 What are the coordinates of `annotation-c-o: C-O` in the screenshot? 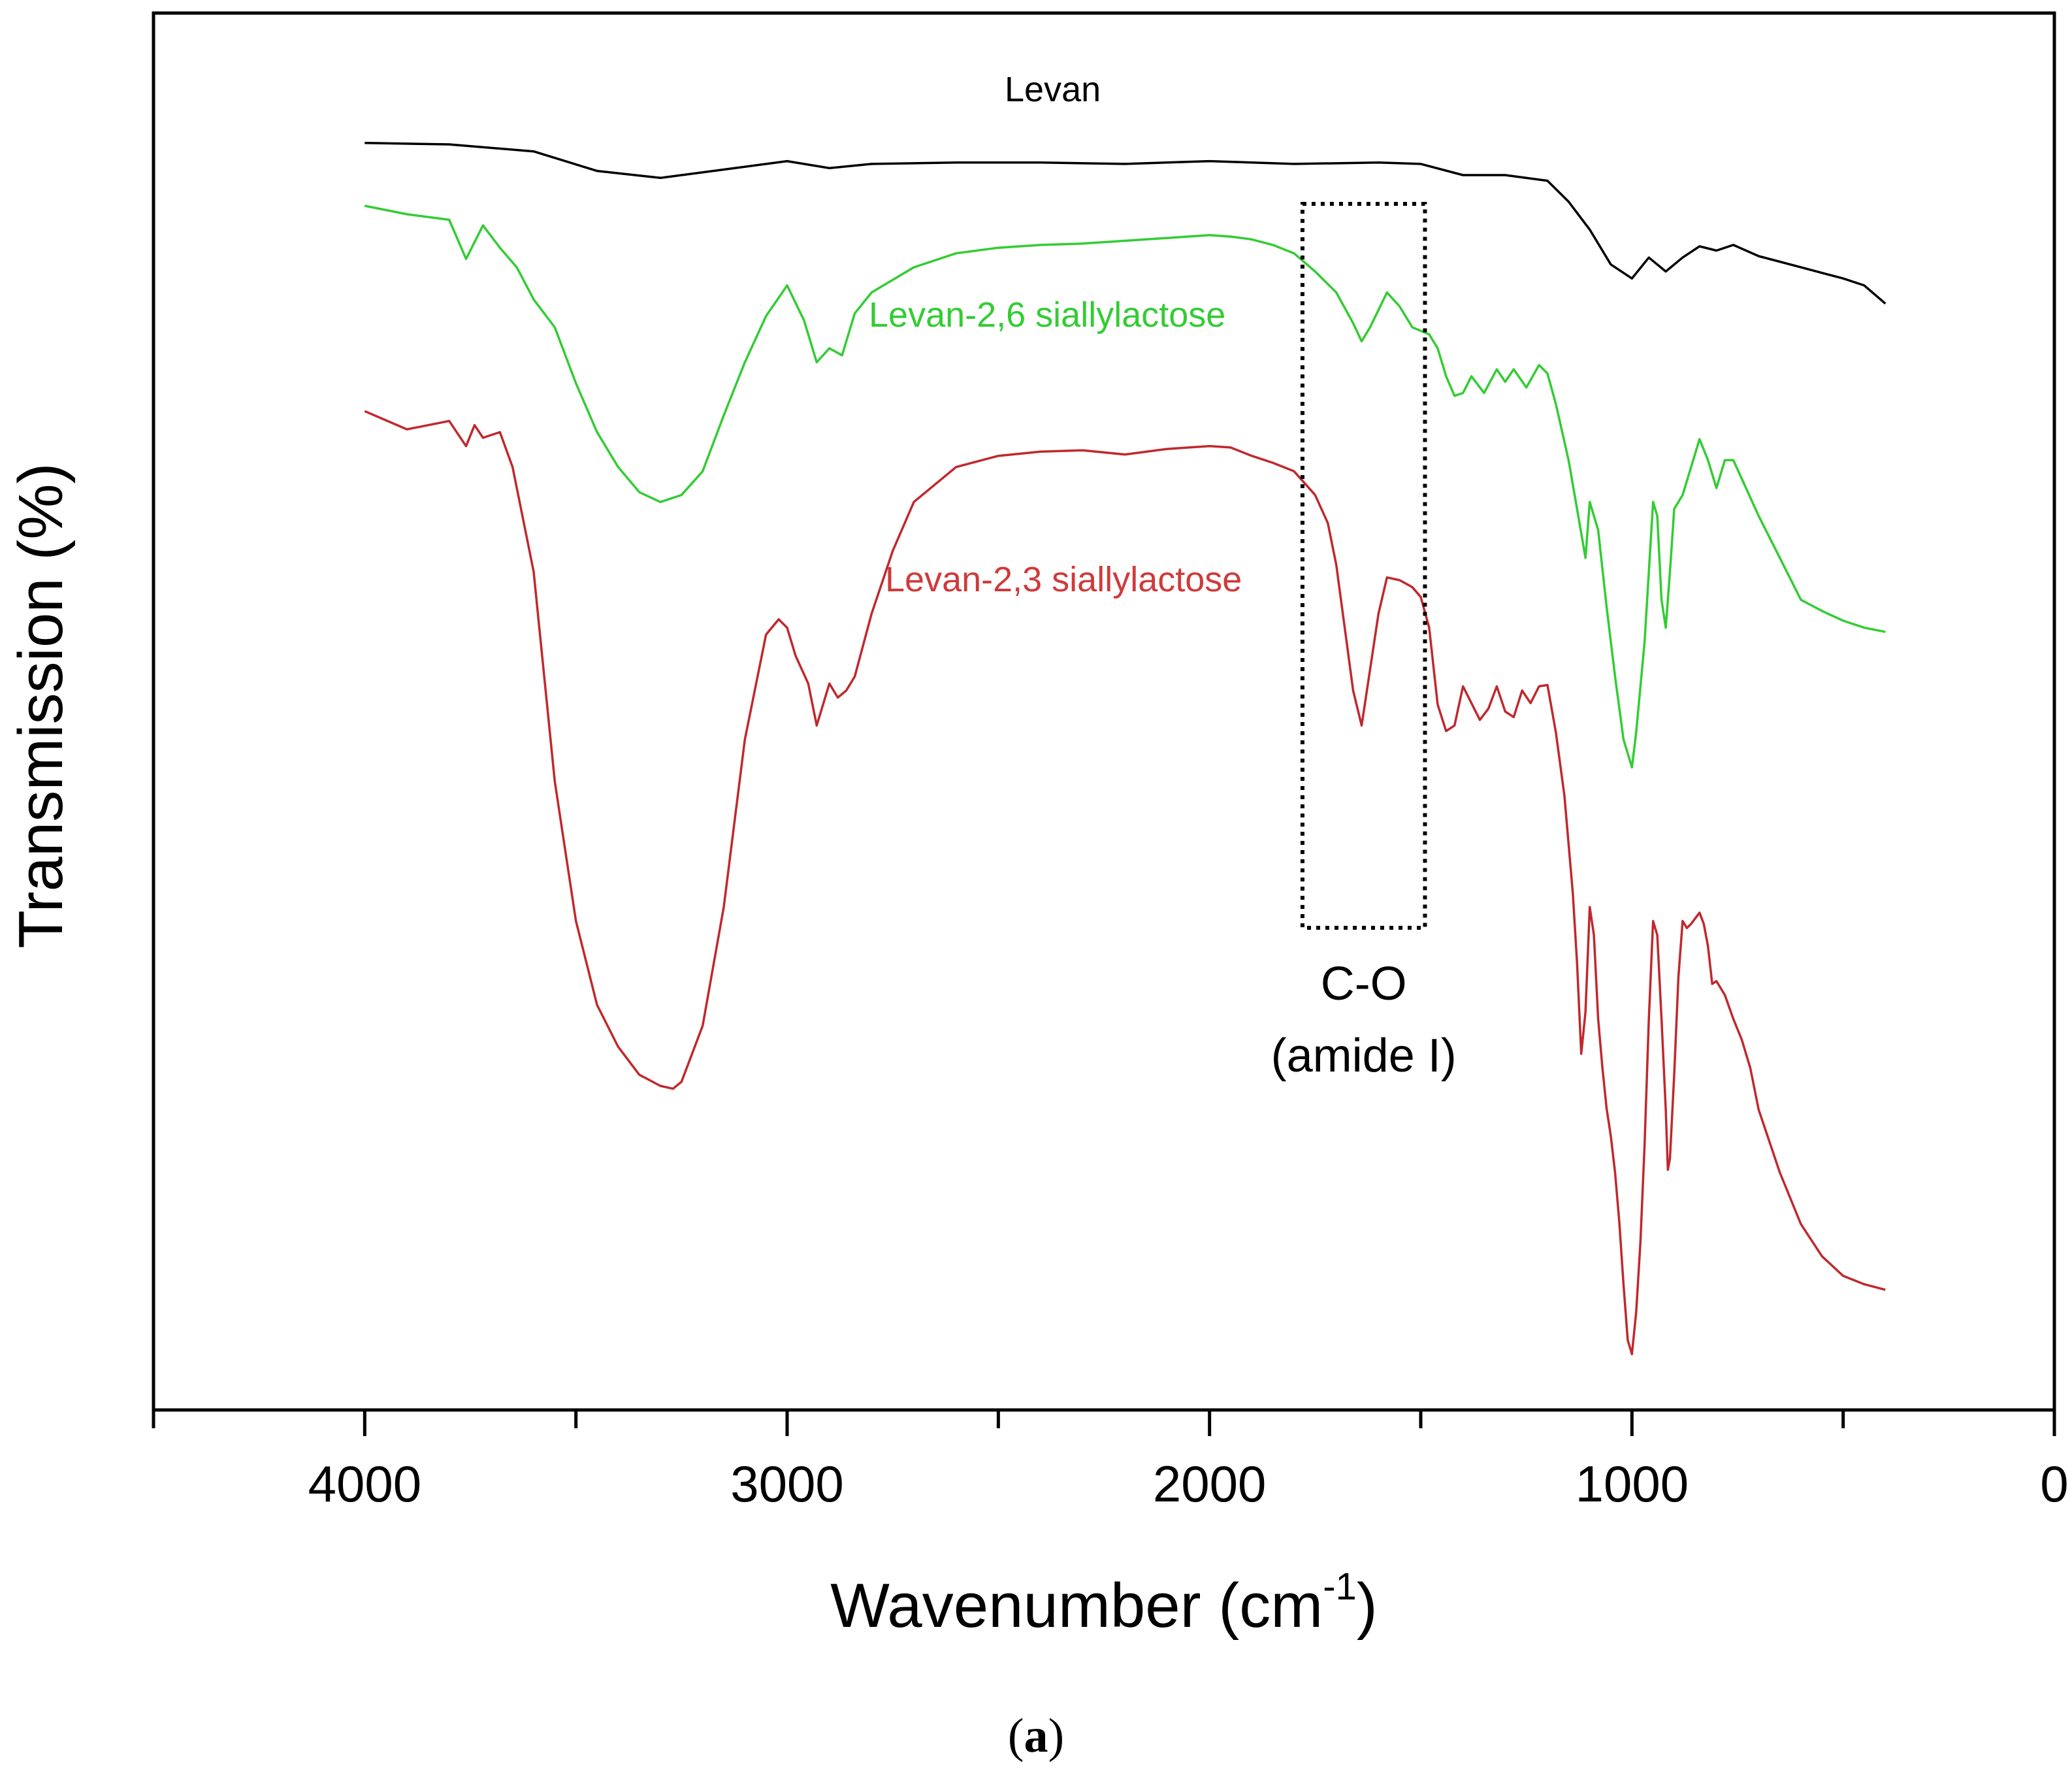 It's located at (1364, 984).